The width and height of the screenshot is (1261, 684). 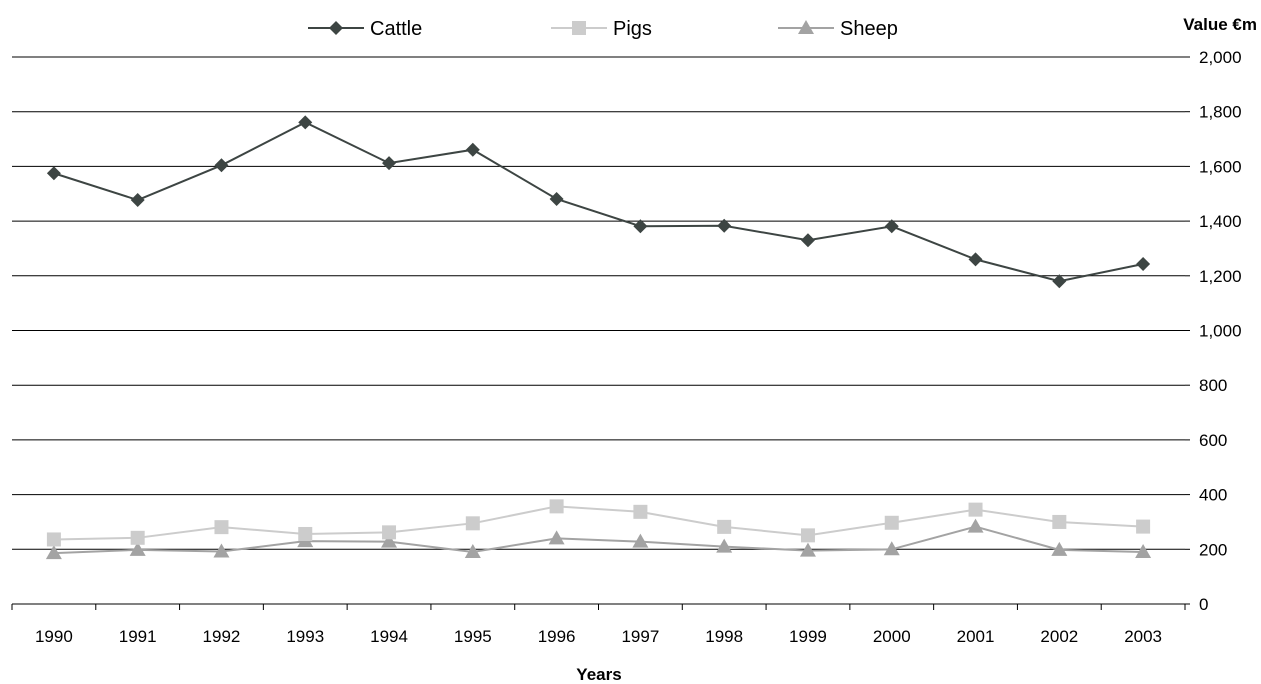 I want to click on series-sheep, so click(x=598, y=539).